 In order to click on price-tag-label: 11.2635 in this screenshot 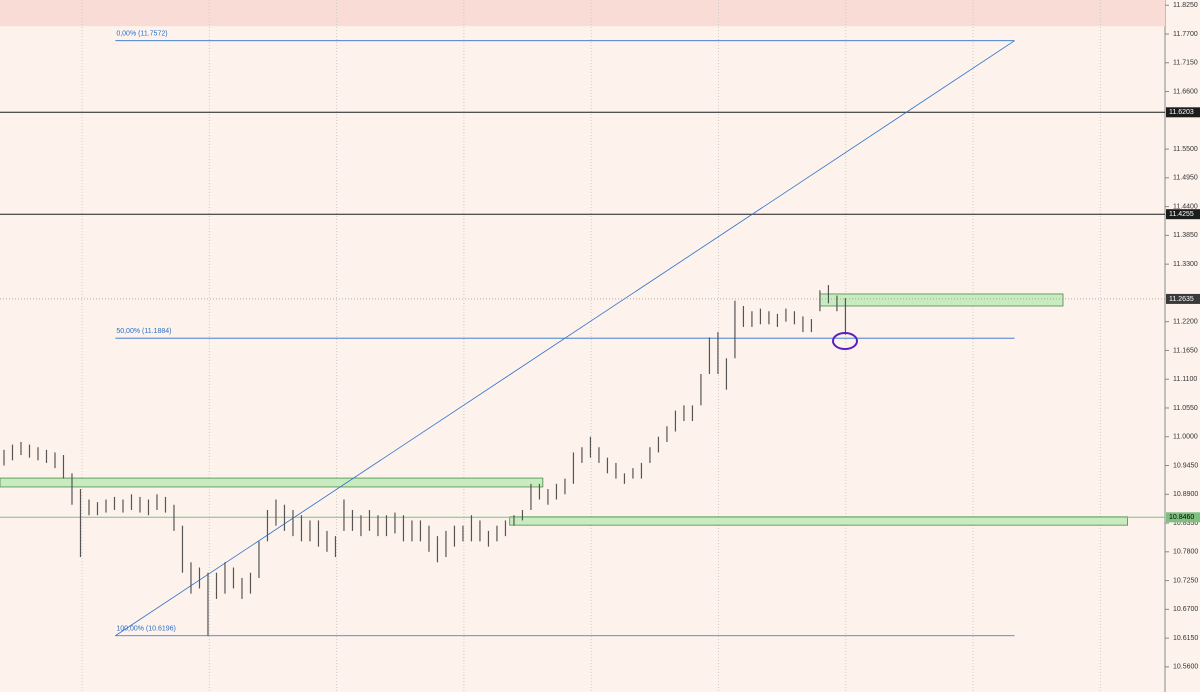, I will do `click(1181, 299)`.